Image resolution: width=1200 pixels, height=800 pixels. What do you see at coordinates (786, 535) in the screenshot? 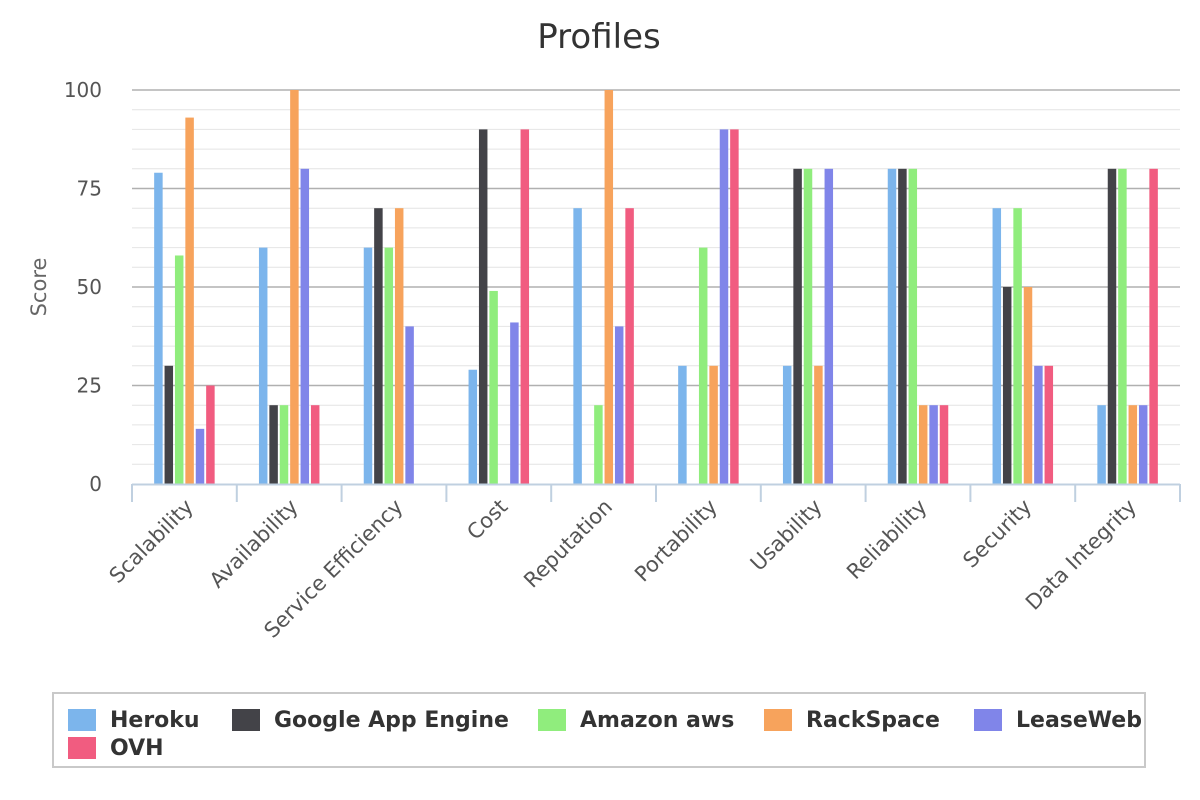
I see `x-tick-label: Usability` at bounding box center [786, 535].